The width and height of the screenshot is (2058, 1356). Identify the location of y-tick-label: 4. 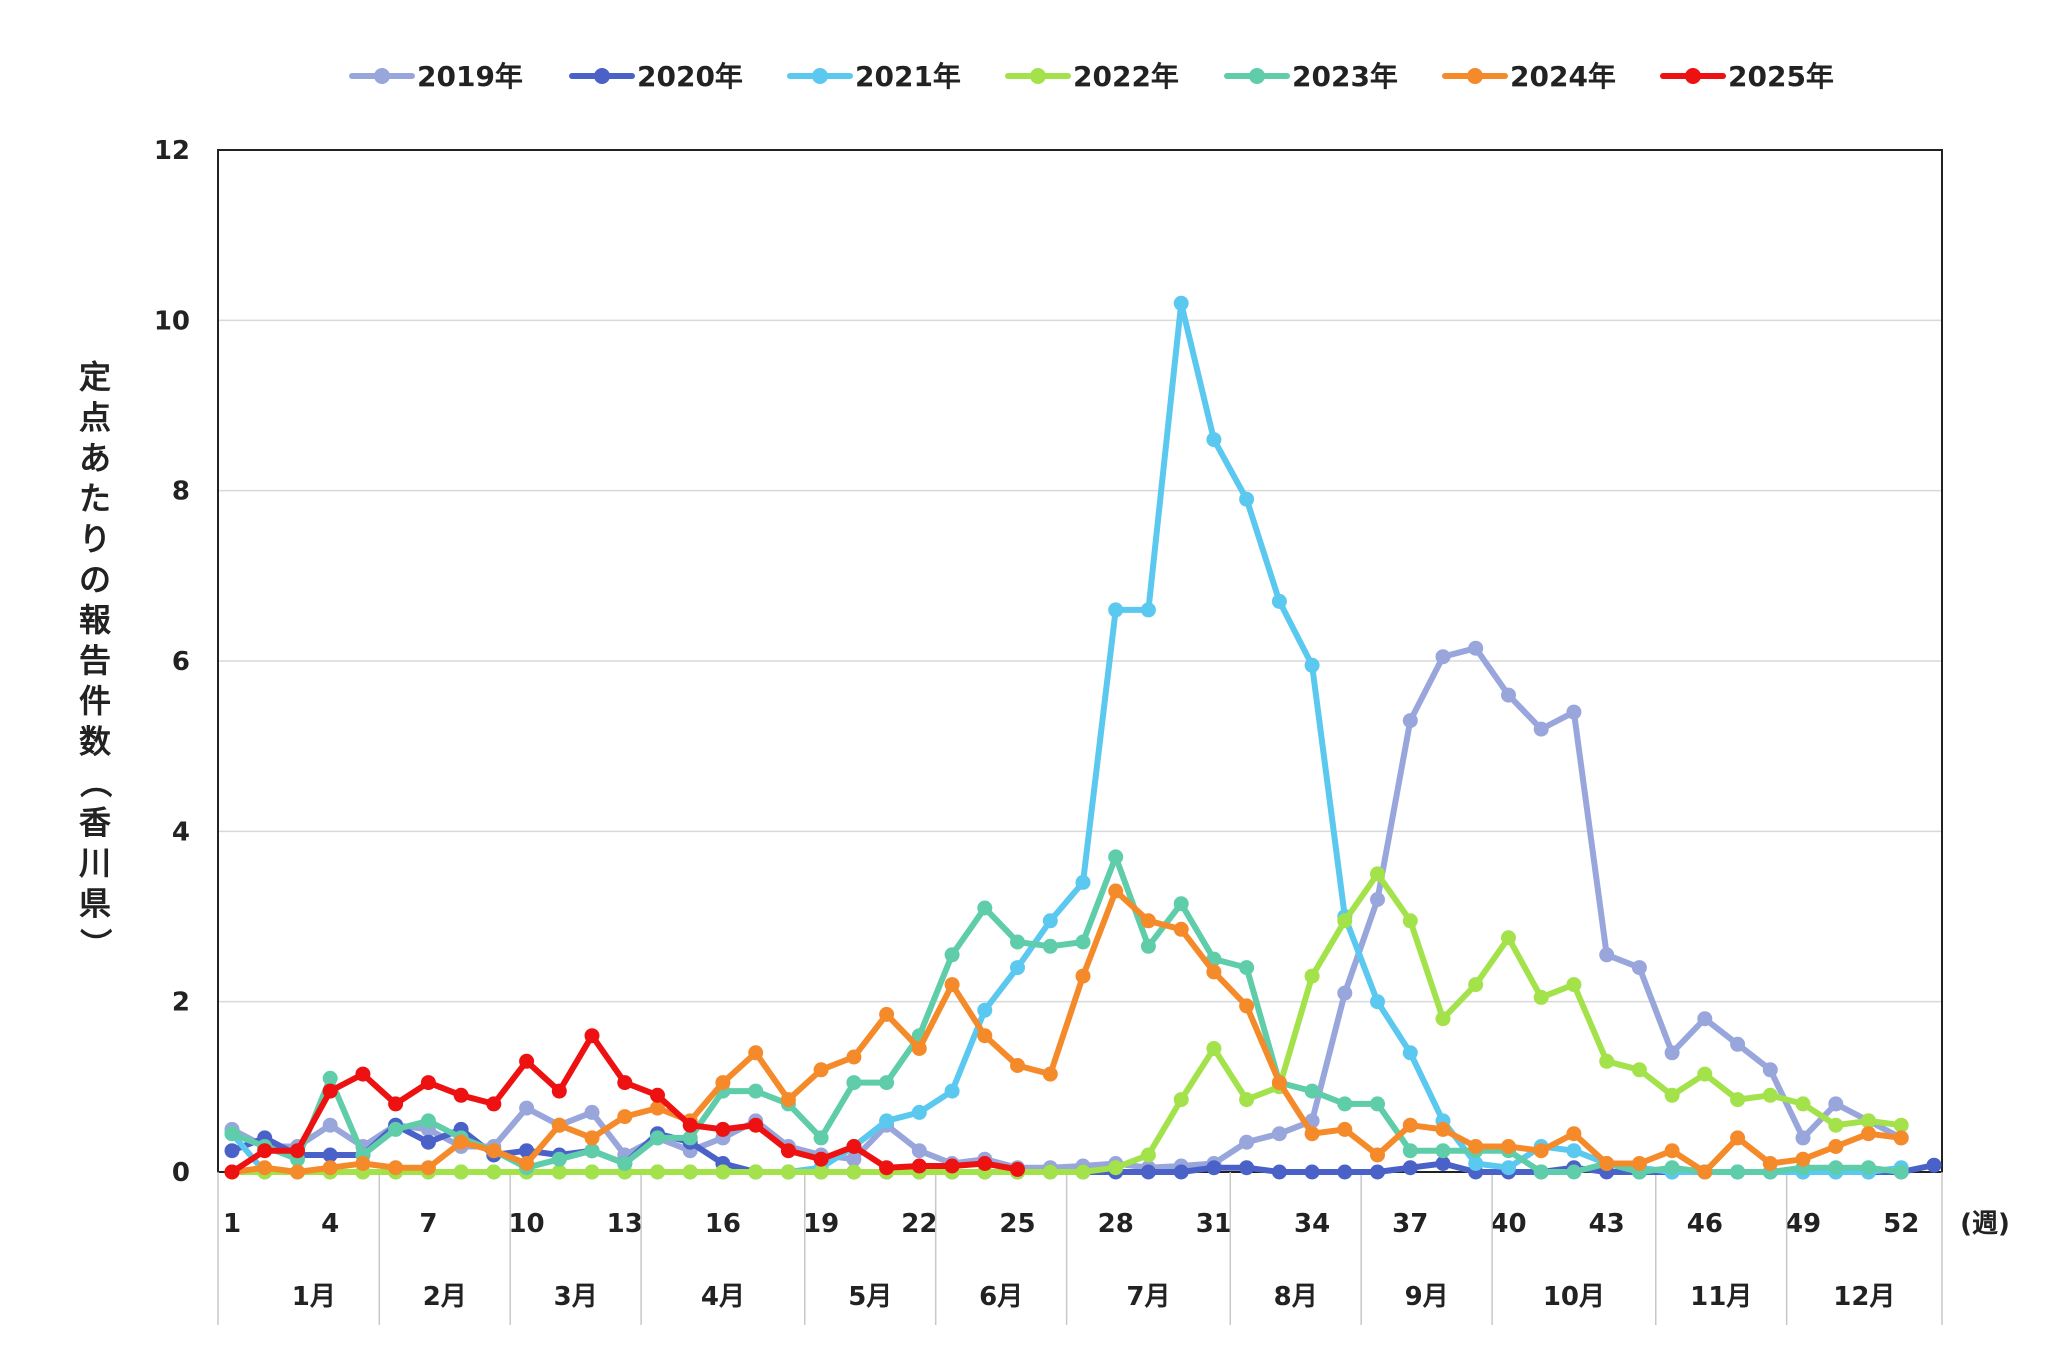
(181, 832).